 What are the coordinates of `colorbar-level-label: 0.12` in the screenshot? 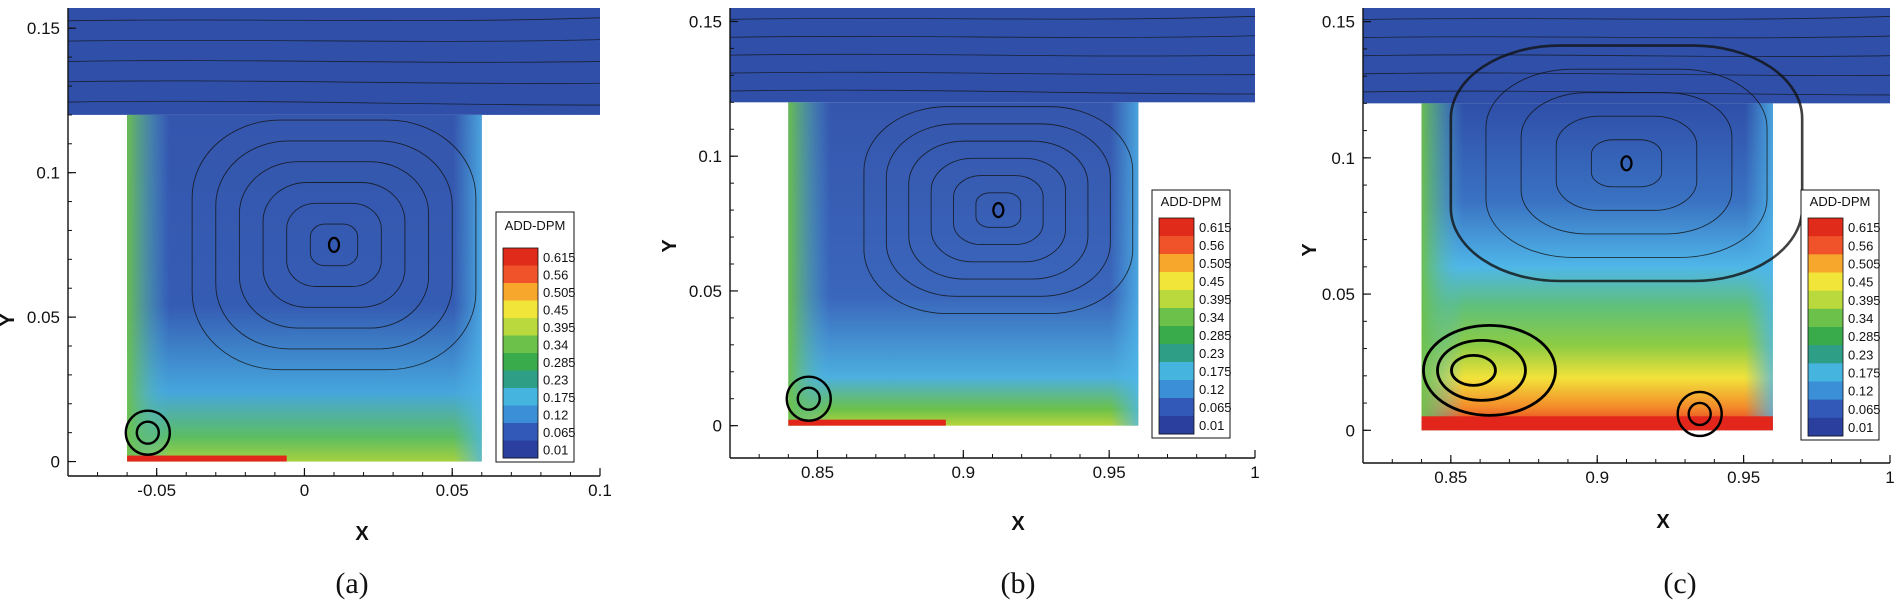 It's located at (555, 414).